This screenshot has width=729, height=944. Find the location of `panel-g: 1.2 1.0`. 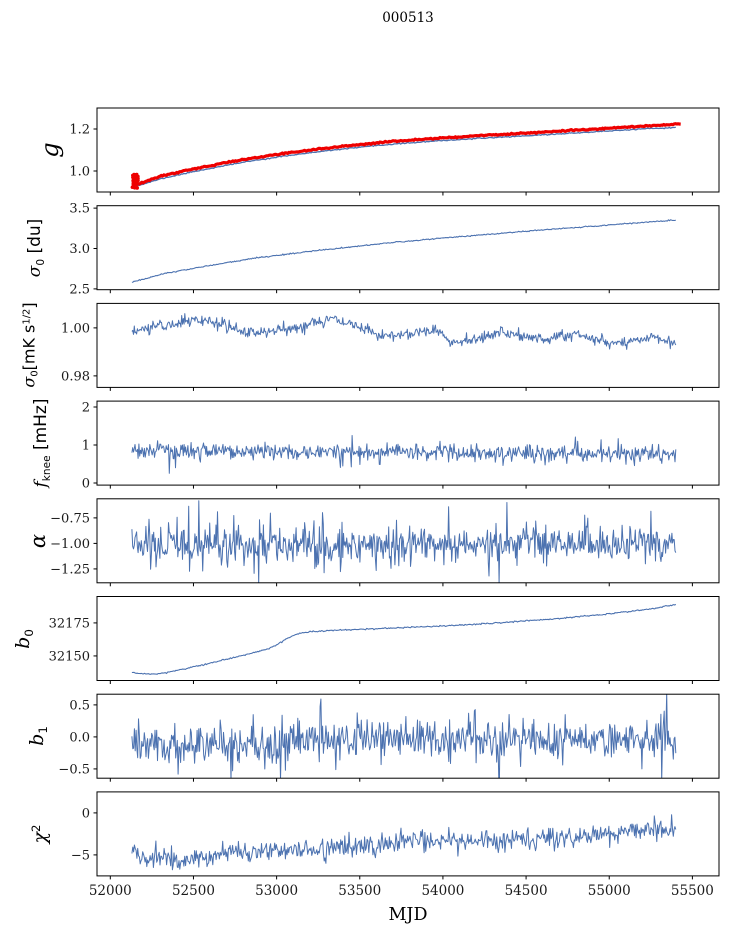

panel-g: 1.2 1.0 is located at coordinates (394, 151).